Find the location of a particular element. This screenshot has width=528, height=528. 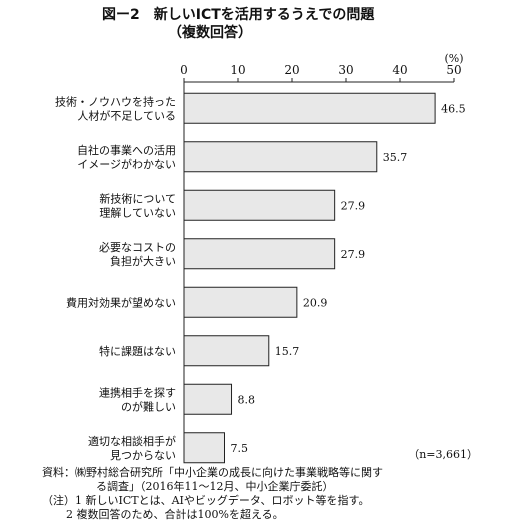

category-label: 特に課題はない is located at coordinates (137, 351).